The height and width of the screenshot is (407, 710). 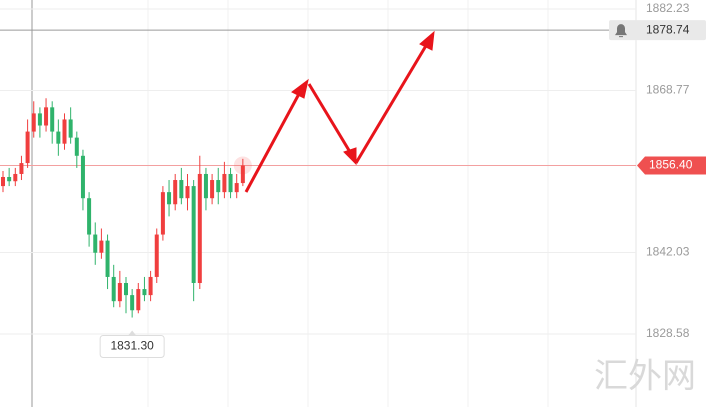 I want to click on annotation-arrows, so click(x=339, y=111).